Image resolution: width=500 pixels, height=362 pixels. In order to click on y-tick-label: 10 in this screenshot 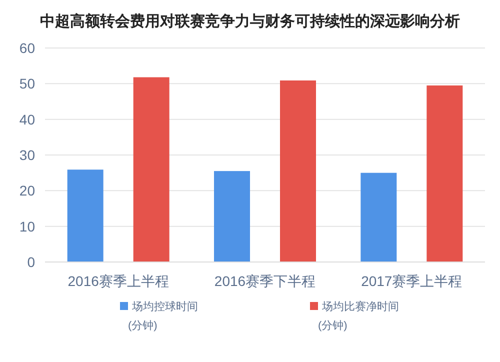, I will do `click(27, 226)`.